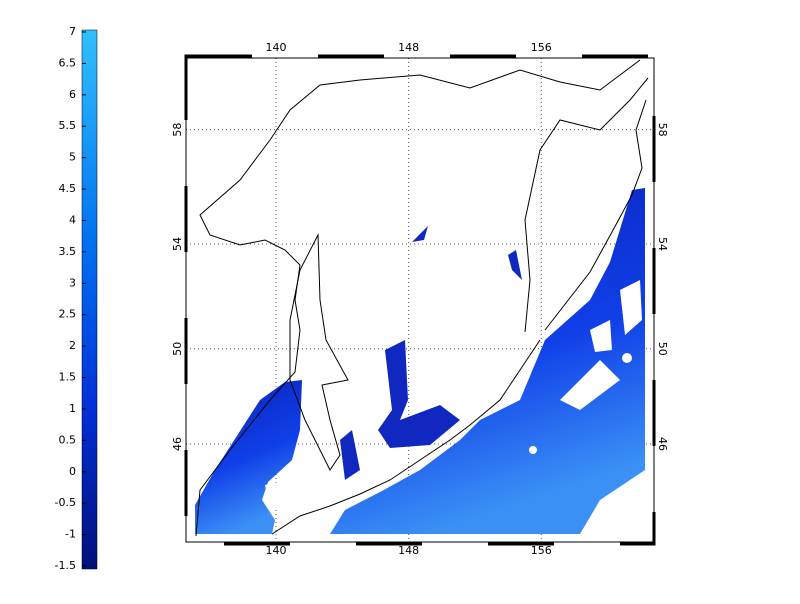 The width and height of the screenshot is (800, 604). Describe the element at coordinates (89, 299) in the screenshot. I see `colorbar` at that location.